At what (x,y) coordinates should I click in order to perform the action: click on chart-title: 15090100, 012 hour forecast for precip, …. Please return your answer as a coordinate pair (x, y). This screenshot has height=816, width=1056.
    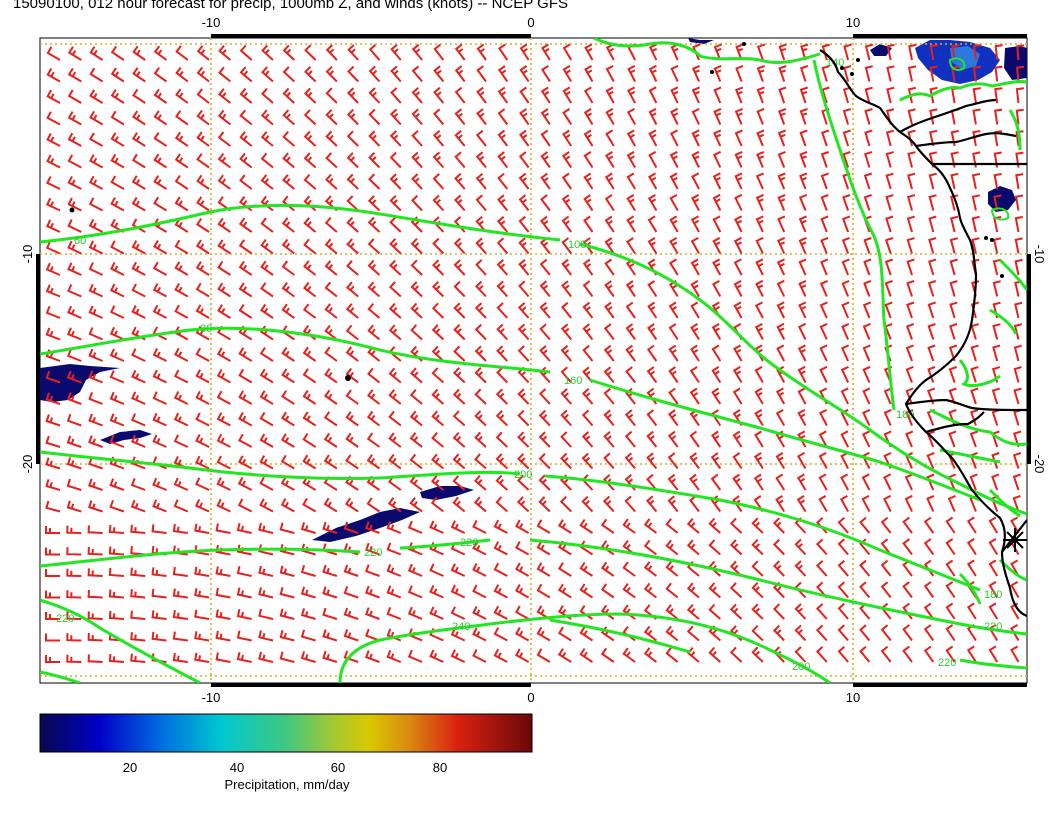
    Looking at the image, I should click on (290, 6).